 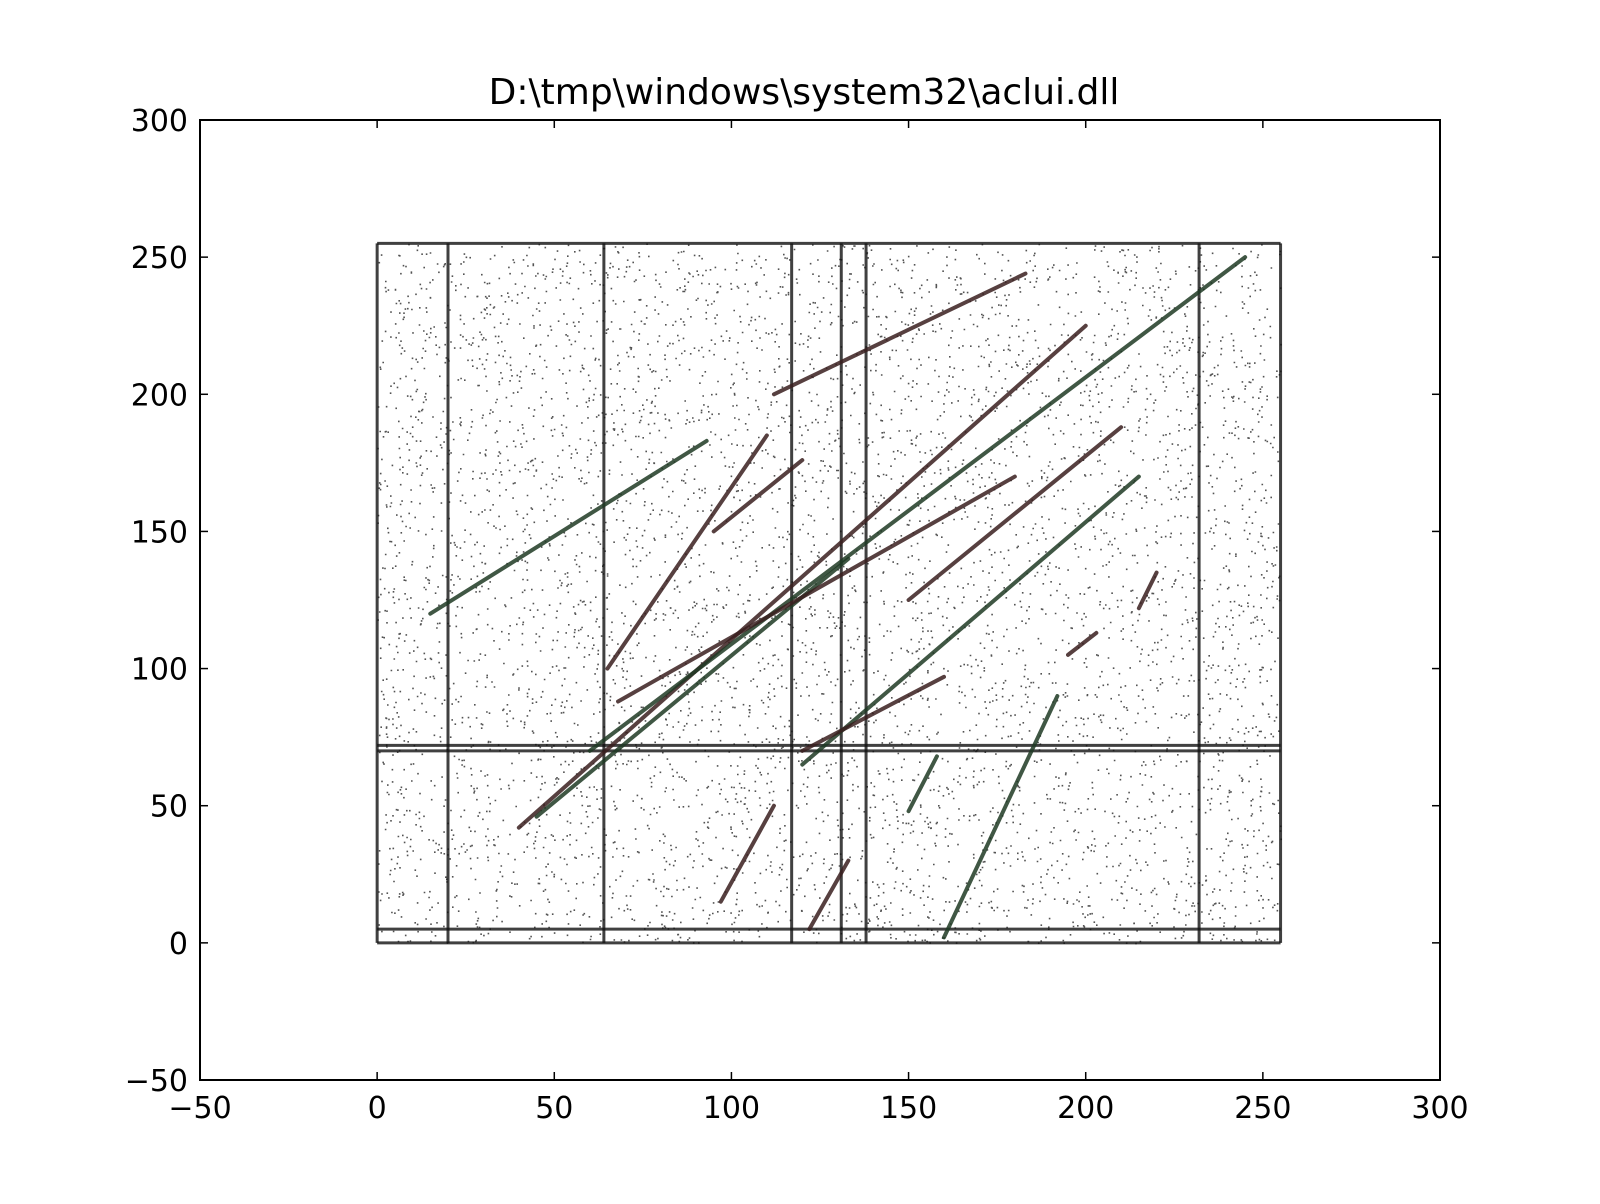 I want to click on y-tick-label: 50, so click(x=169, y=807).